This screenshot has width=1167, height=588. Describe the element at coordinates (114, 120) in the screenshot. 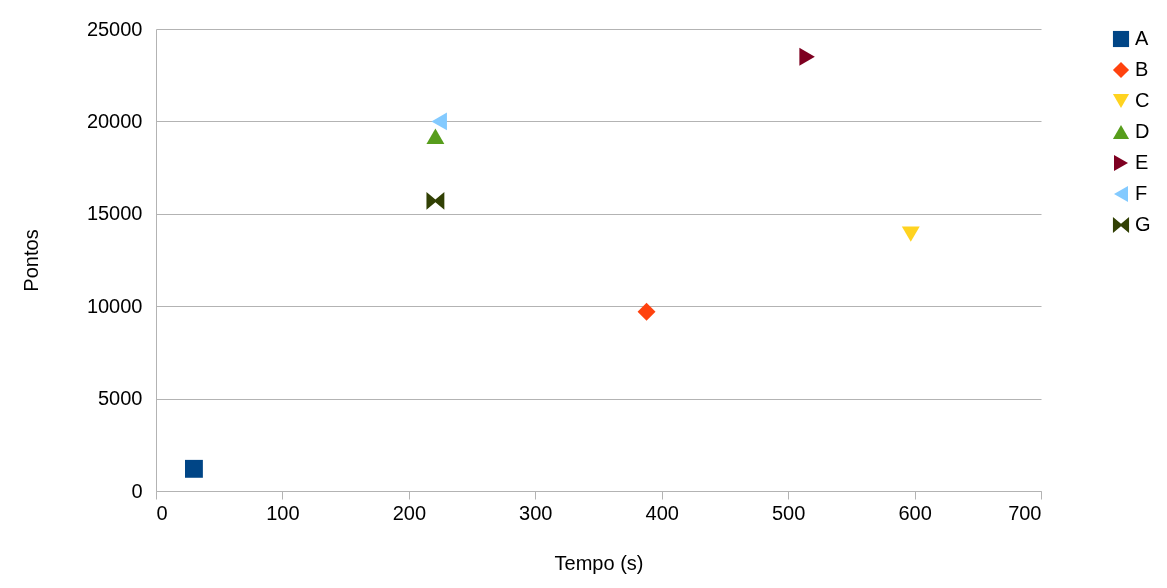

I see `y-tick-label: 20000` at that location.